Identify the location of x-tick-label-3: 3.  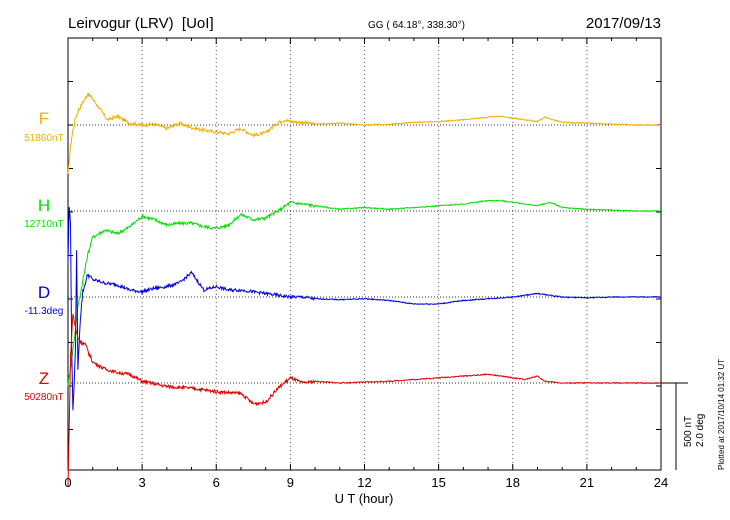
(142, 482).